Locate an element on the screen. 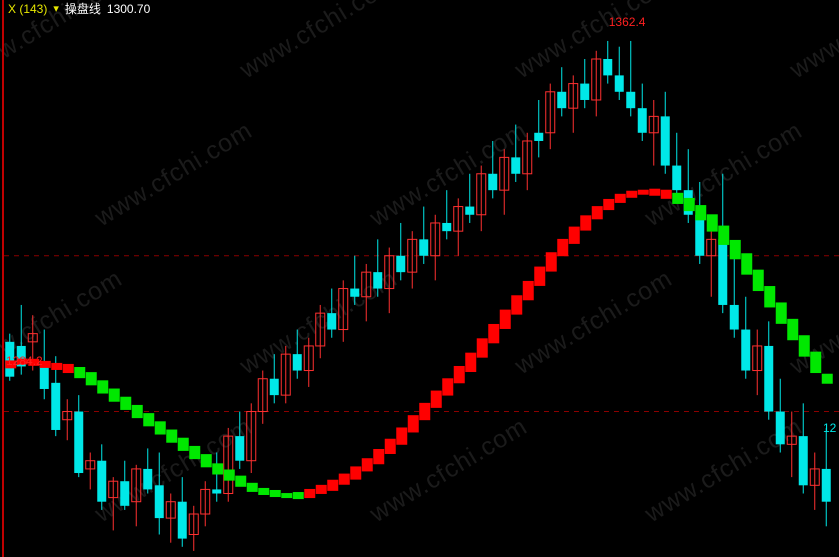  period-label: X (143) is located at coordinates (28, 9).